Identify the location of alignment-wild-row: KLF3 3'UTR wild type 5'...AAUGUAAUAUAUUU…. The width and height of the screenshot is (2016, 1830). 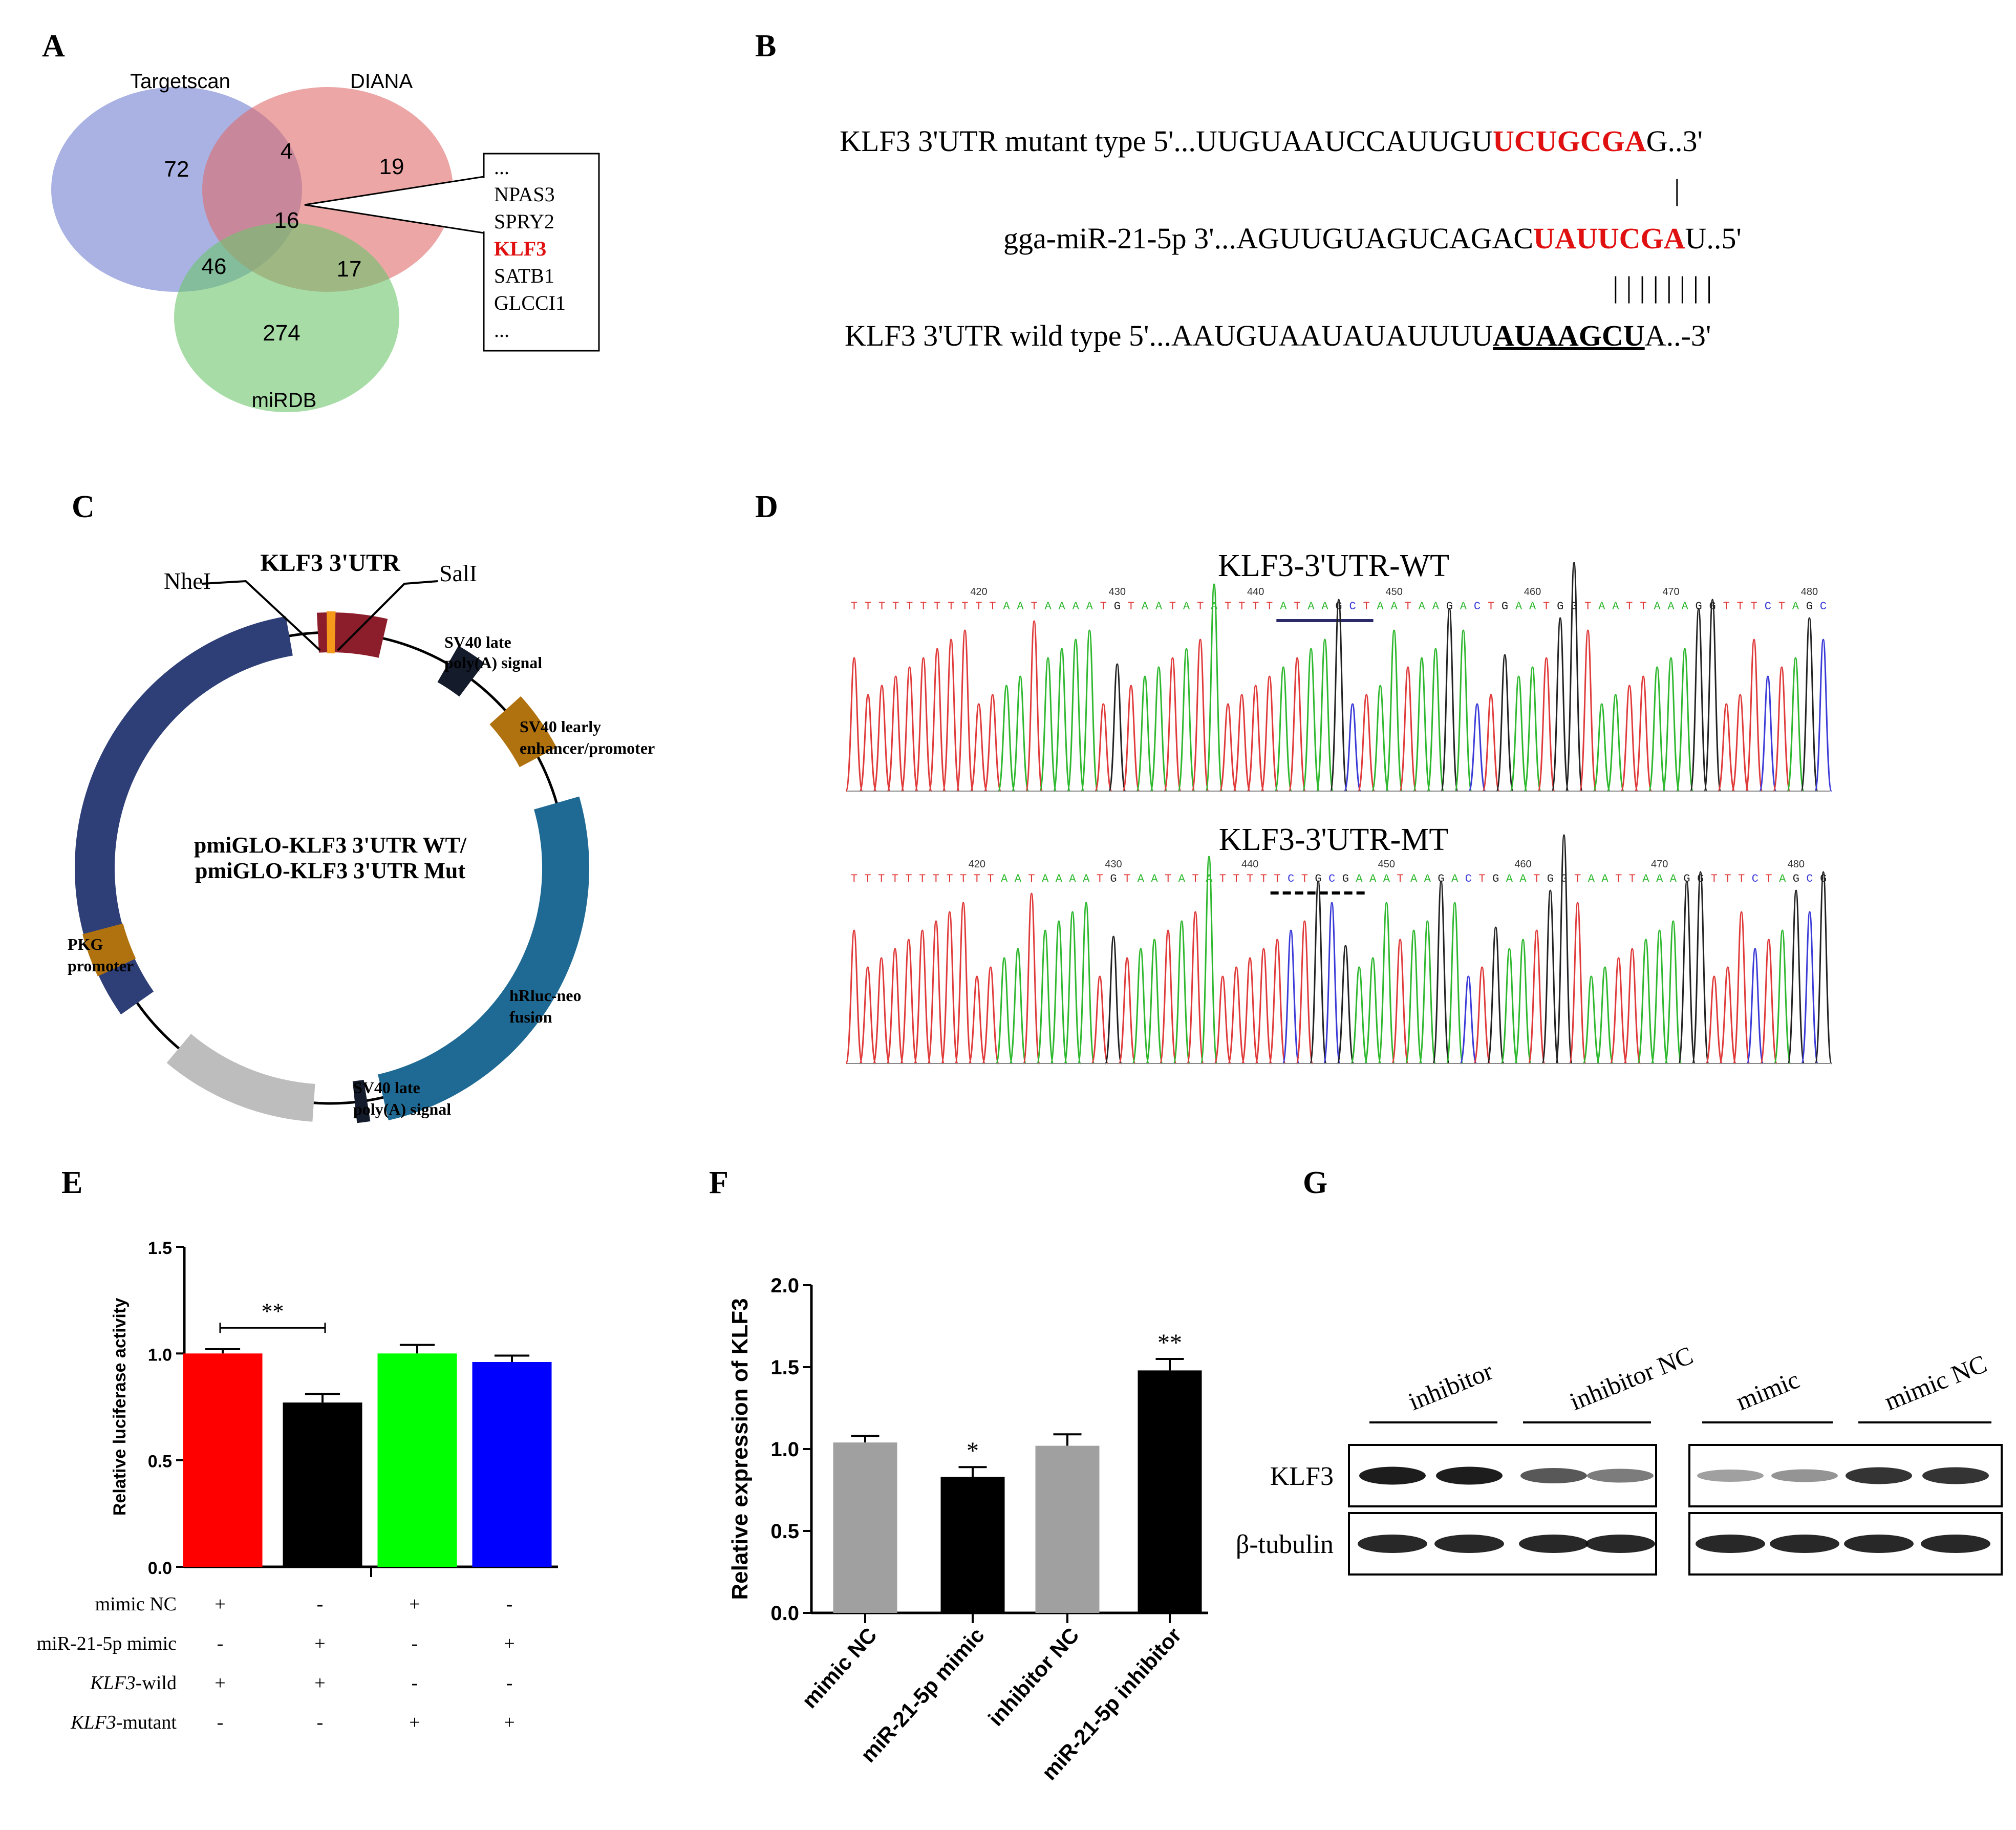
(1278, 335).